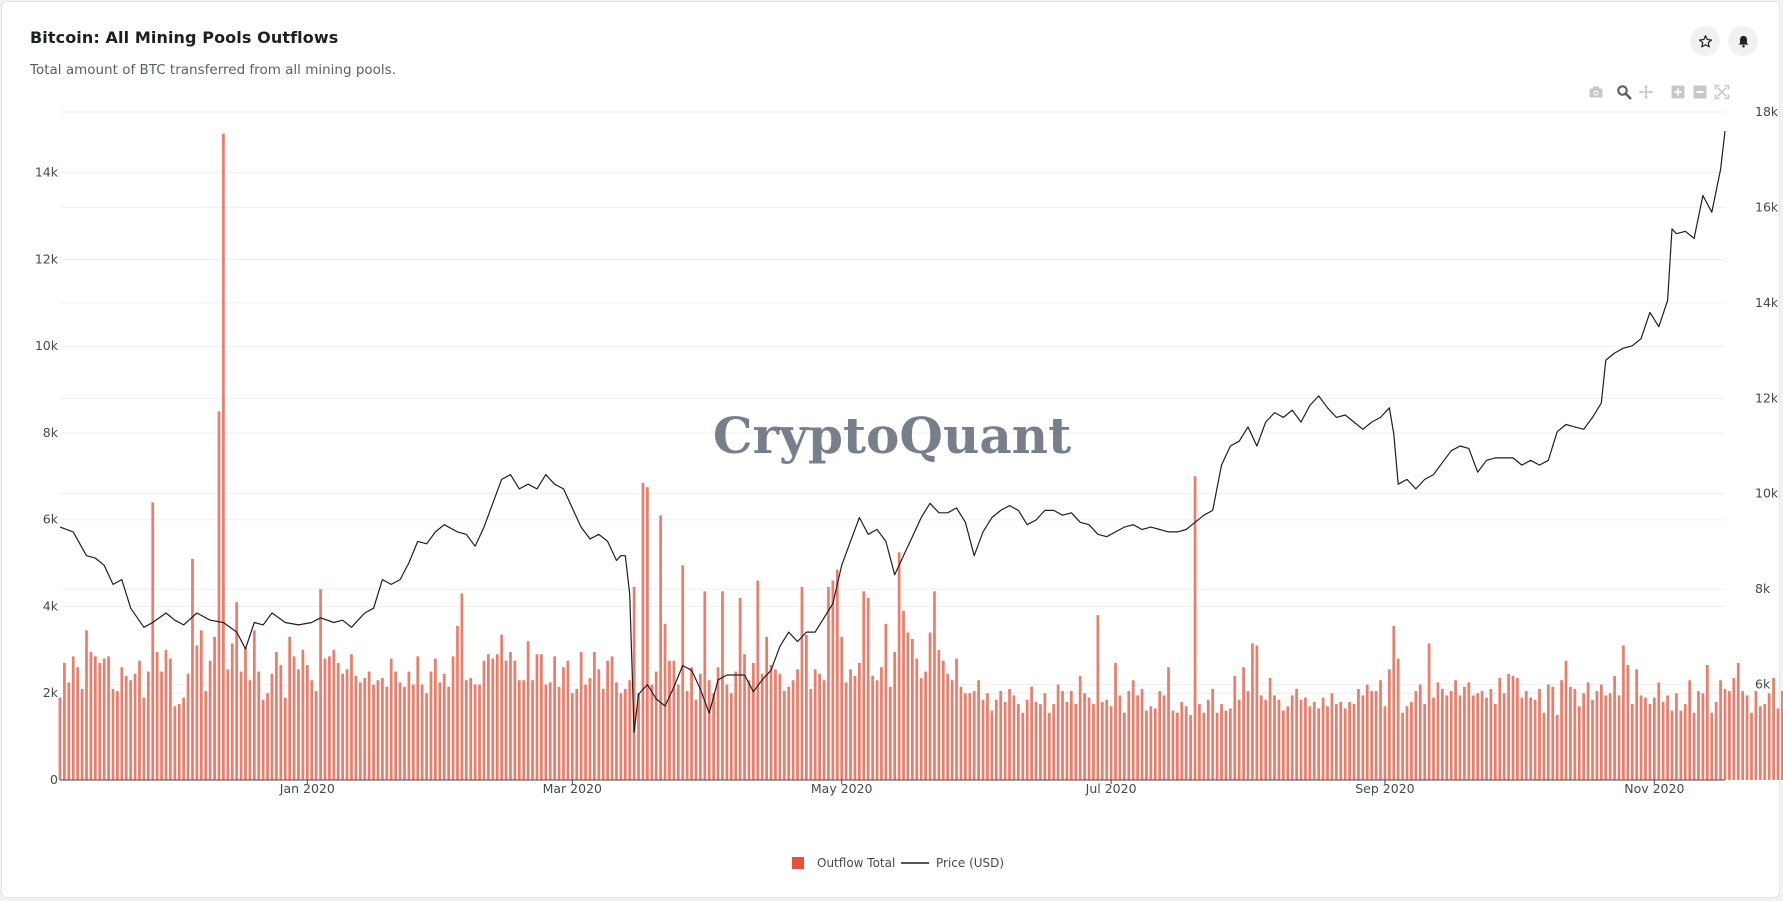 This screenshot has width=1783, height=901. Describe the element at coordinates (1722, 93) in the screenshot. I see `autoscale-button` at that location.